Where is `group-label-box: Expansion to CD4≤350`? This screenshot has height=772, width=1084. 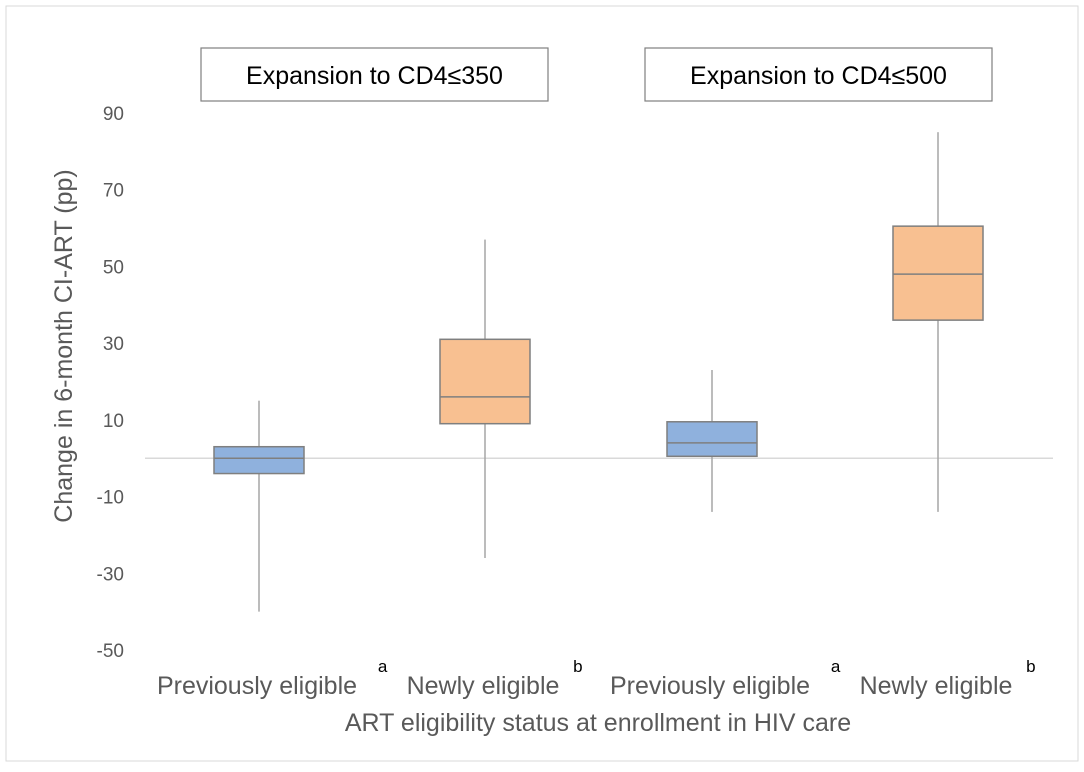 group-label-box: Expansion to CD4≤350 is located at coordinates (374, 74).